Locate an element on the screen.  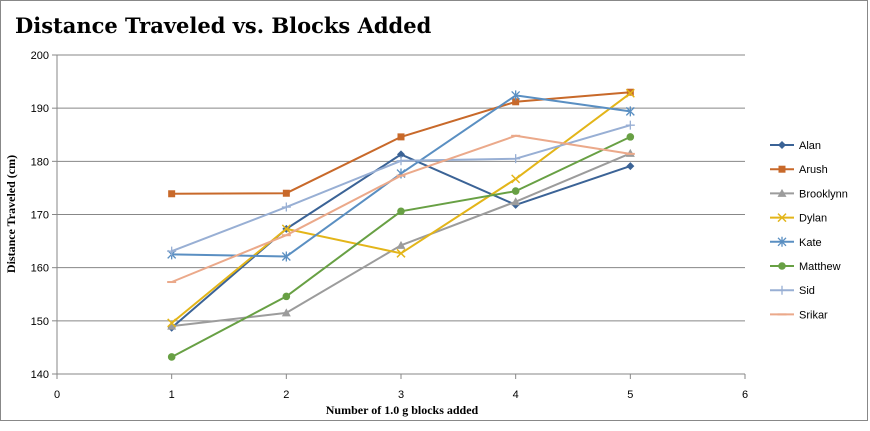
legend-item-arush: Arush is located at coordinates (799, 170).